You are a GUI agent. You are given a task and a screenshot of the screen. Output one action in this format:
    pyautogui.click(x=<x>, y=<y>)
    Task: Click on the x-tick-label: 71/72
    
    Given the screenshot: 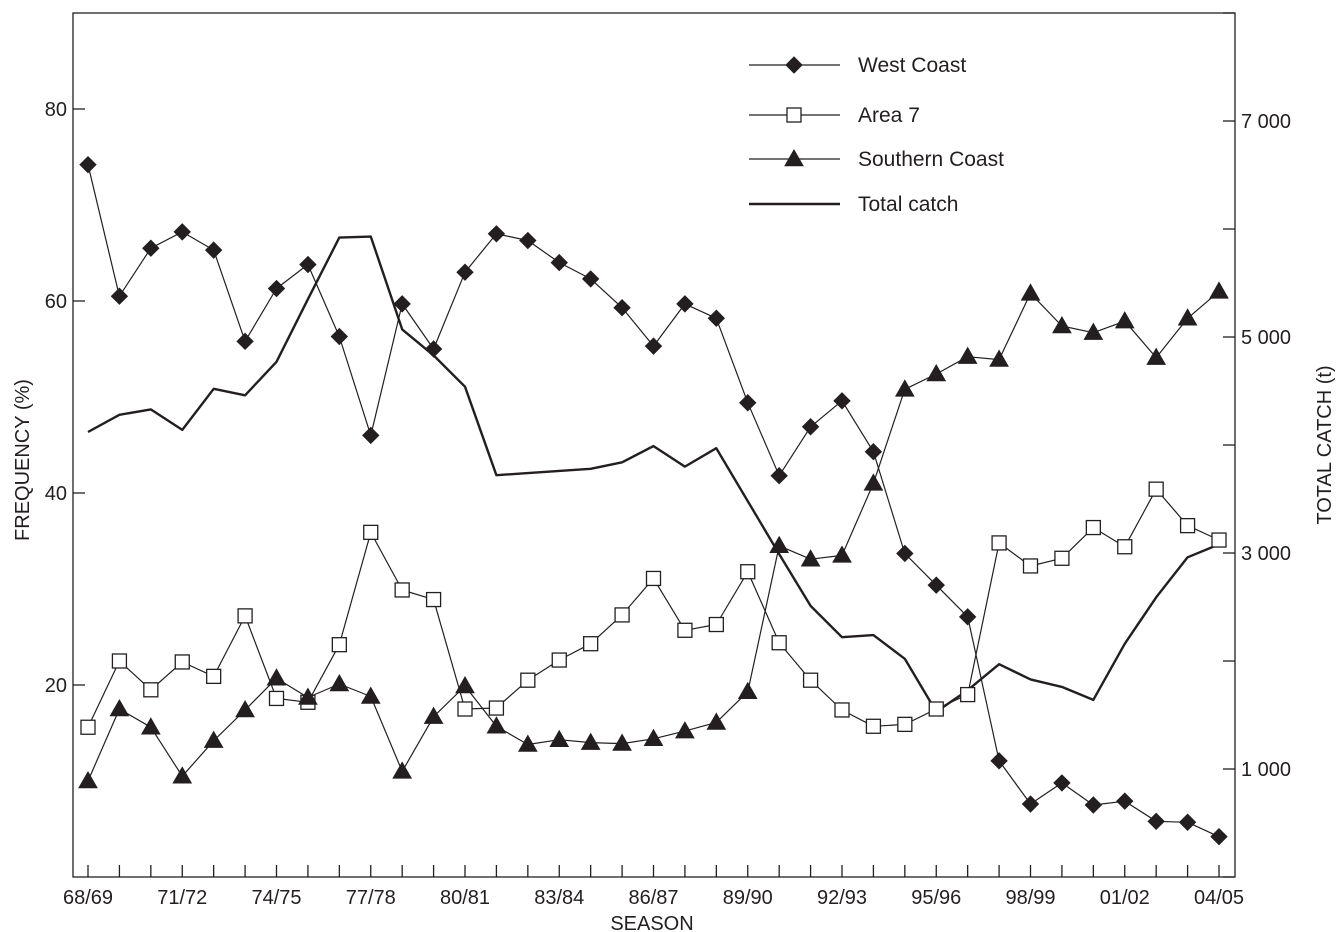 What is the action you would take?
    pyautogui.click(x=182, y=898)
    